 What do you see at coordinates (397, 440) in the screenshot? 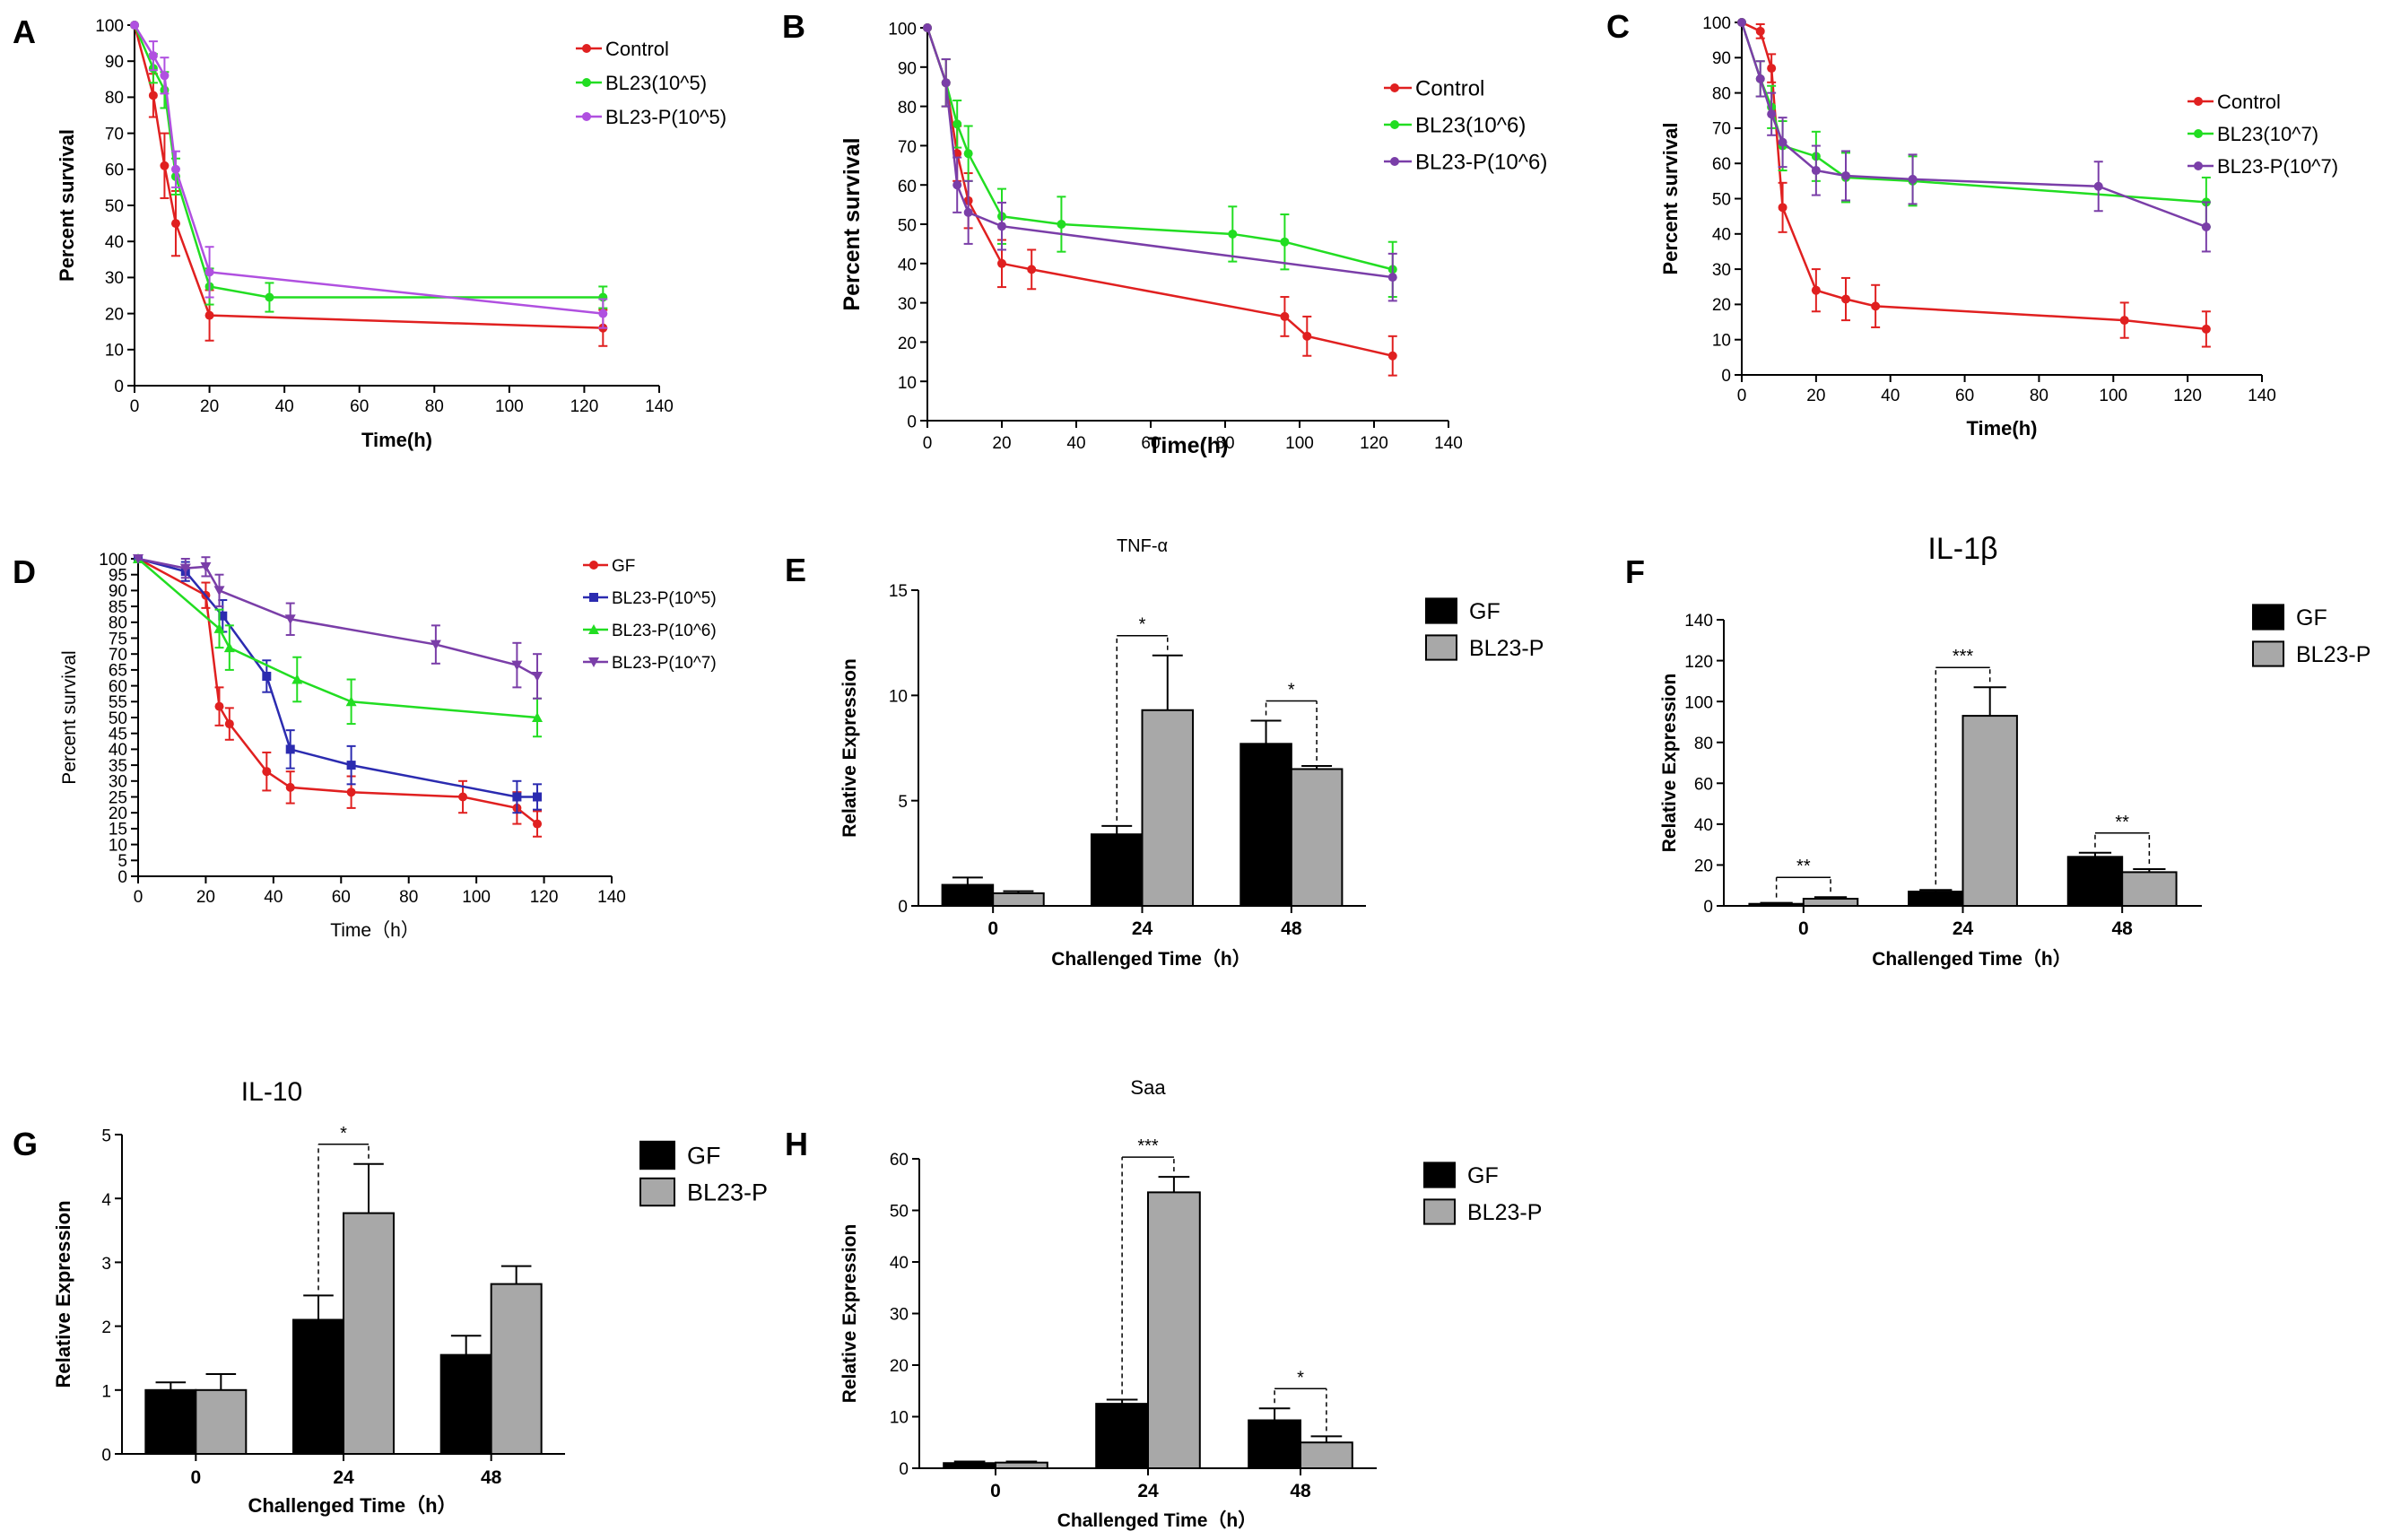
I see `x-axis-label: Time(h)` at bounding box center [397, 440].